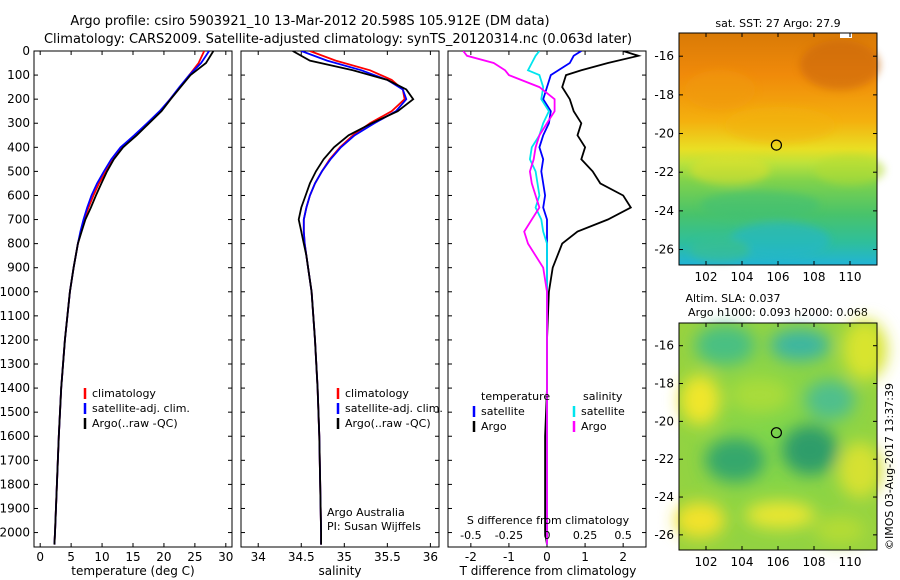  What do you see at coordinates (889, 466) in the screenshot?
I see `imos-timestamp-watermark: ©IMOS 03-Aug-2017 13:37:39` at bounding box center [889, 466].